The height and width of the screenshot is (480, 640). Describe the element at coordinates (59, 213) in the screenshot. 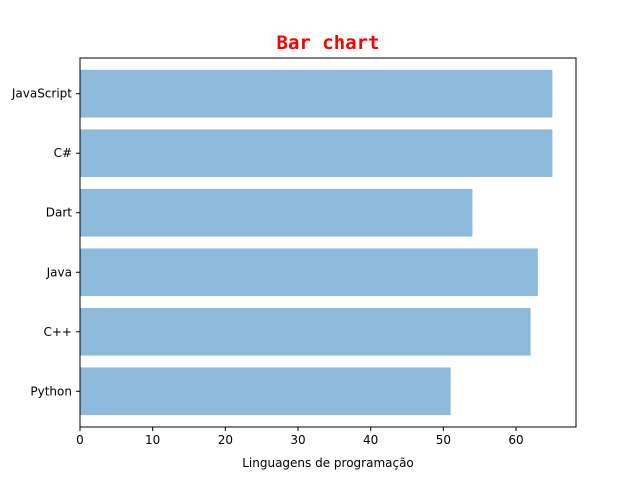

I see `y-tick-label: Dart` at that location.